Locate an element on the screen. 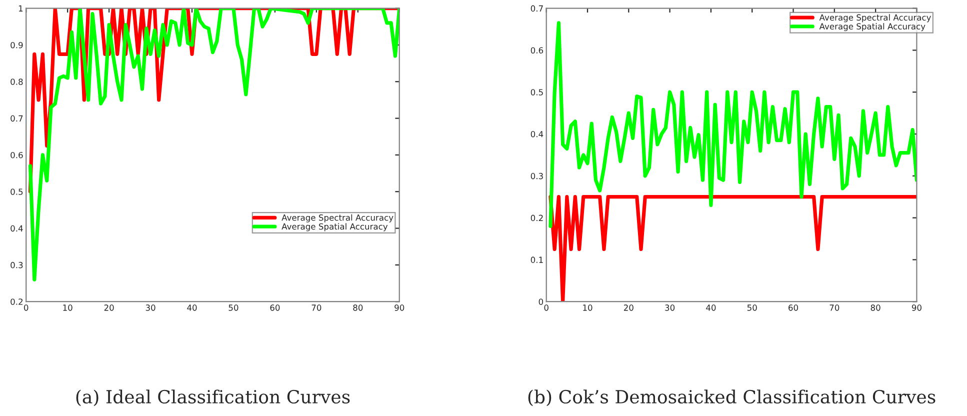 Image resolution: width=967 pixels, height=416 pixels. text: (a) Ideal Classification Curves is located at coordinates (213, 398).